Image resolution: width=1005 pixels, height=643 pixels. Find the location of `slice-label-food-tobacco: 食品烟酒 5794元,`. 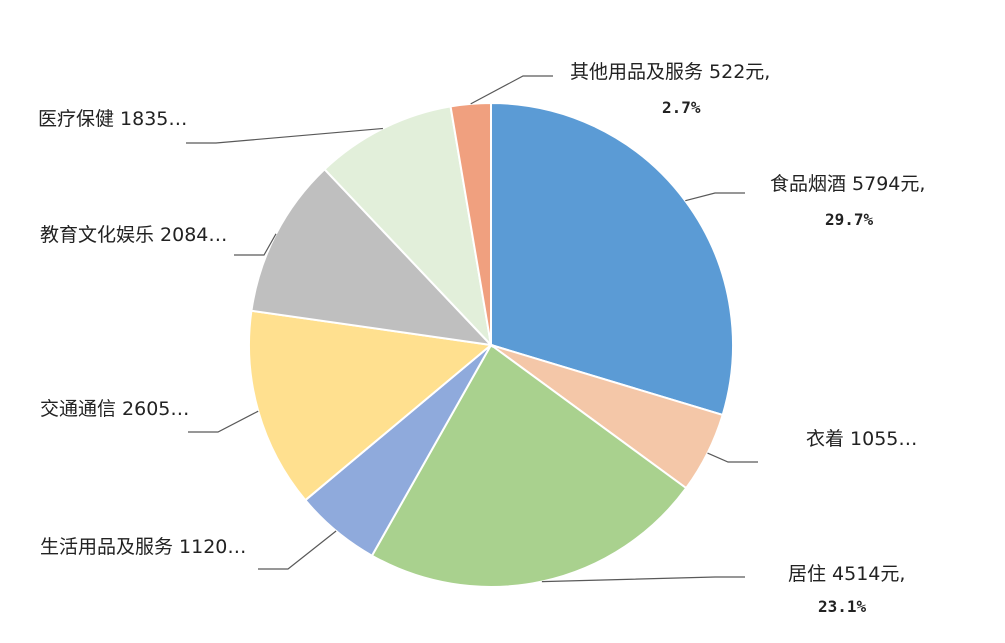

slice-label-food-tobacco: 食品烟酒 5794元, is located at coordinates (847, 184).